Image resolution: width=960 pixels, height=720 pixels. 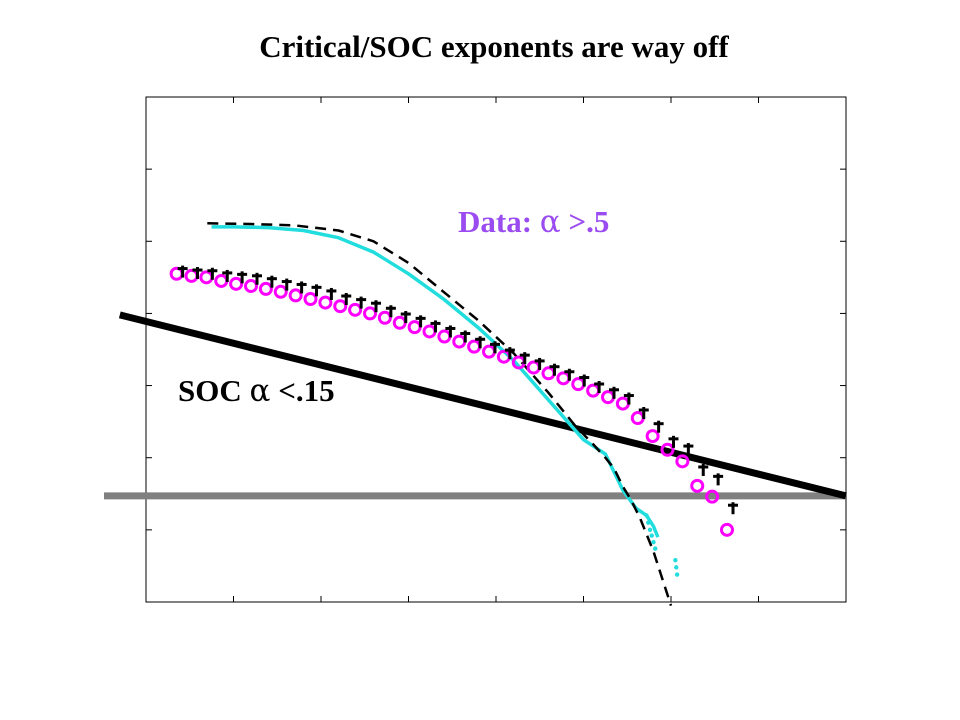 I want to click on annotations-layer: Data: α >.5 SOC α <.15, so click(x=393, y=306).